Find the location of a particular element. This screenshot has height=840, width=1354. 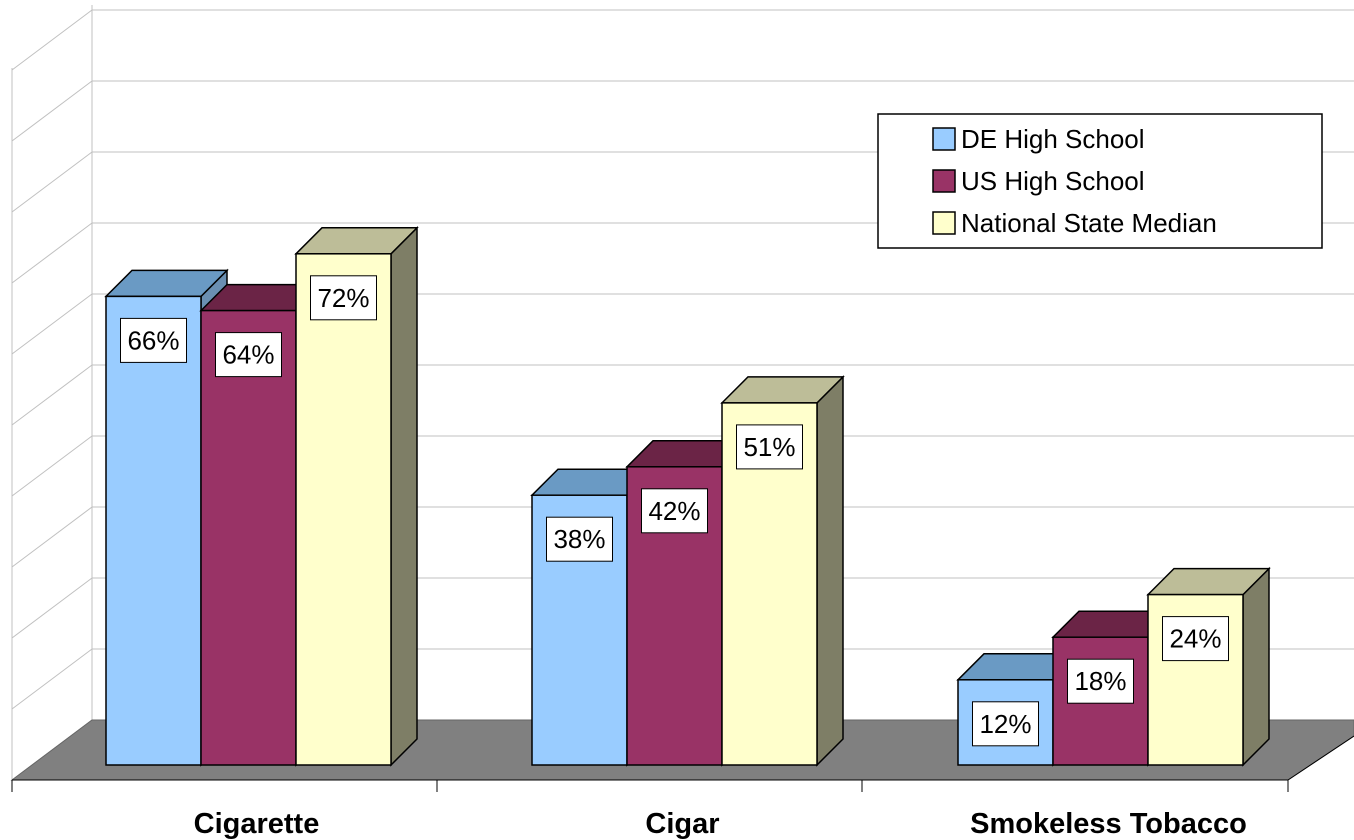

bar: 72% is located at coordinates (356, 496).